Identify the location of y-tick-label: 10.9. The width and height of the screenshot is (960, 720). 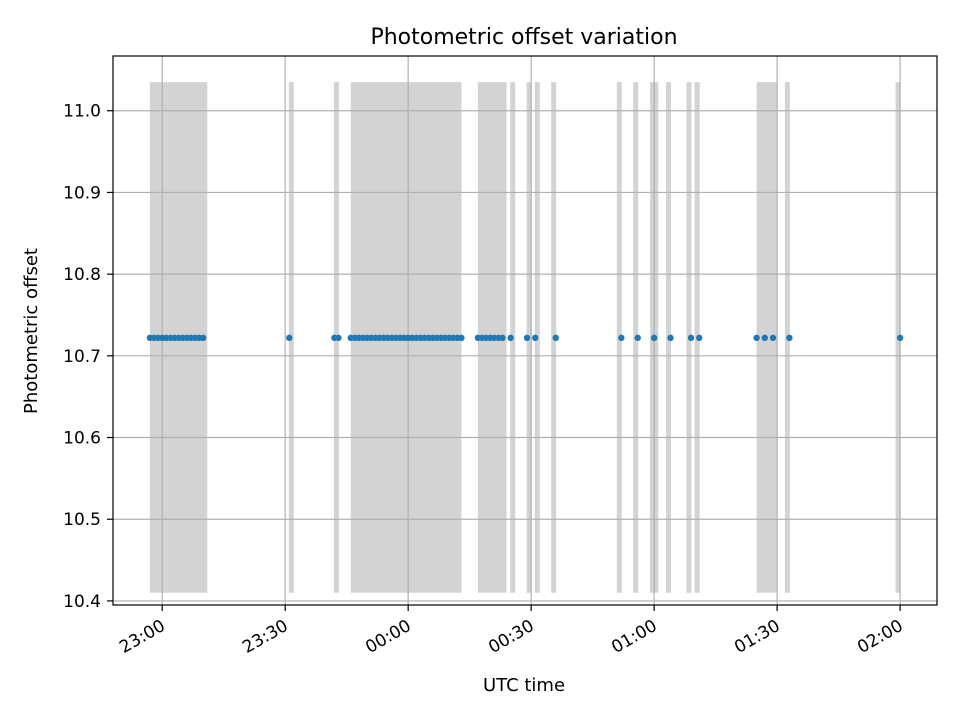
(82, 193).